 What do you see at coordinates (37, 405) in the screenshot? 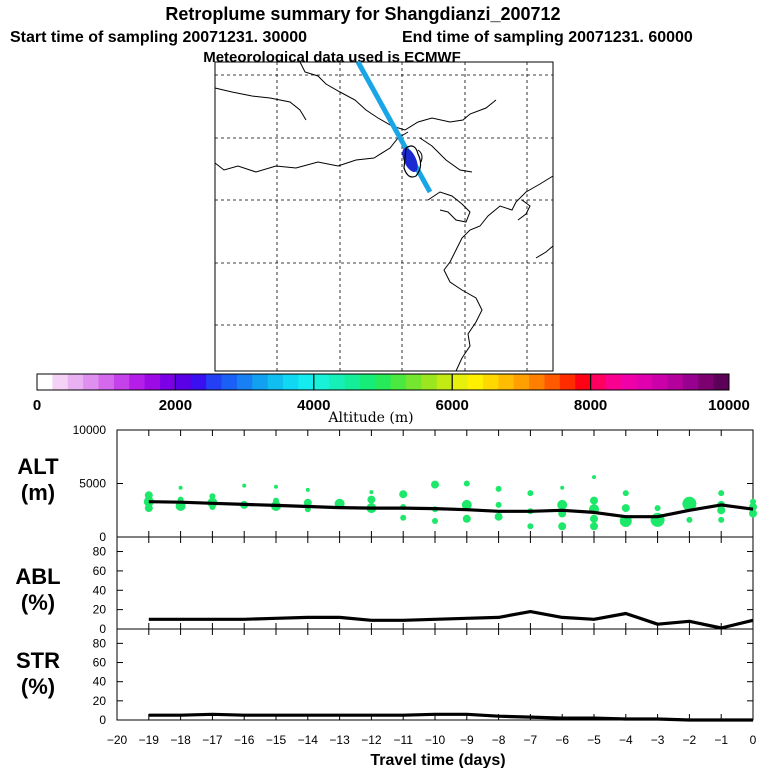
I see `colorbar-tick-label: 0` at bounding box center [37, 405].